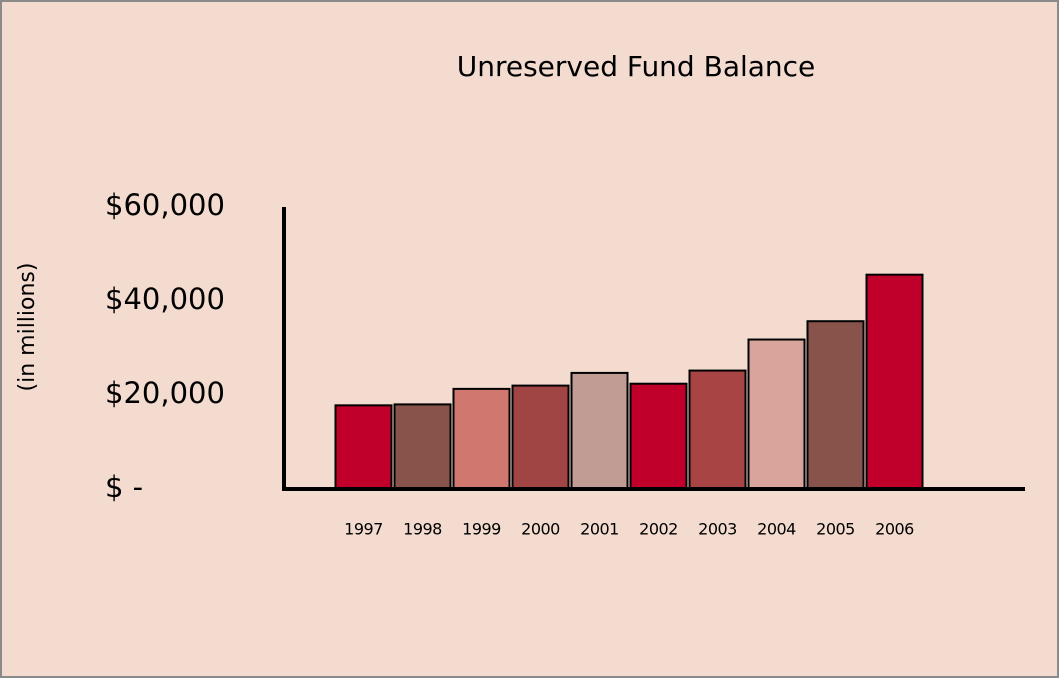 This screenshot has height=678, width=1059. What do you see at coordinates (165, 299) in the screenshot?
I see `y-tick-label: $40,000` at bounding box center [165, 299].